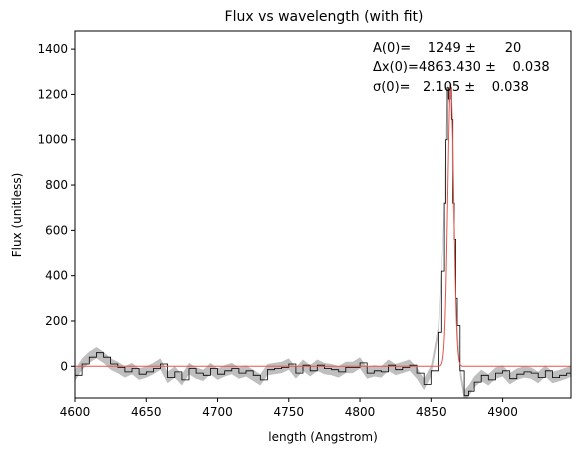 The height and width of the screenshot is (453, 580). What do you see at coordinates (360, 412) in the screenshot?
I see `x-tick-label: 4800` at bounding box center [360, 412].